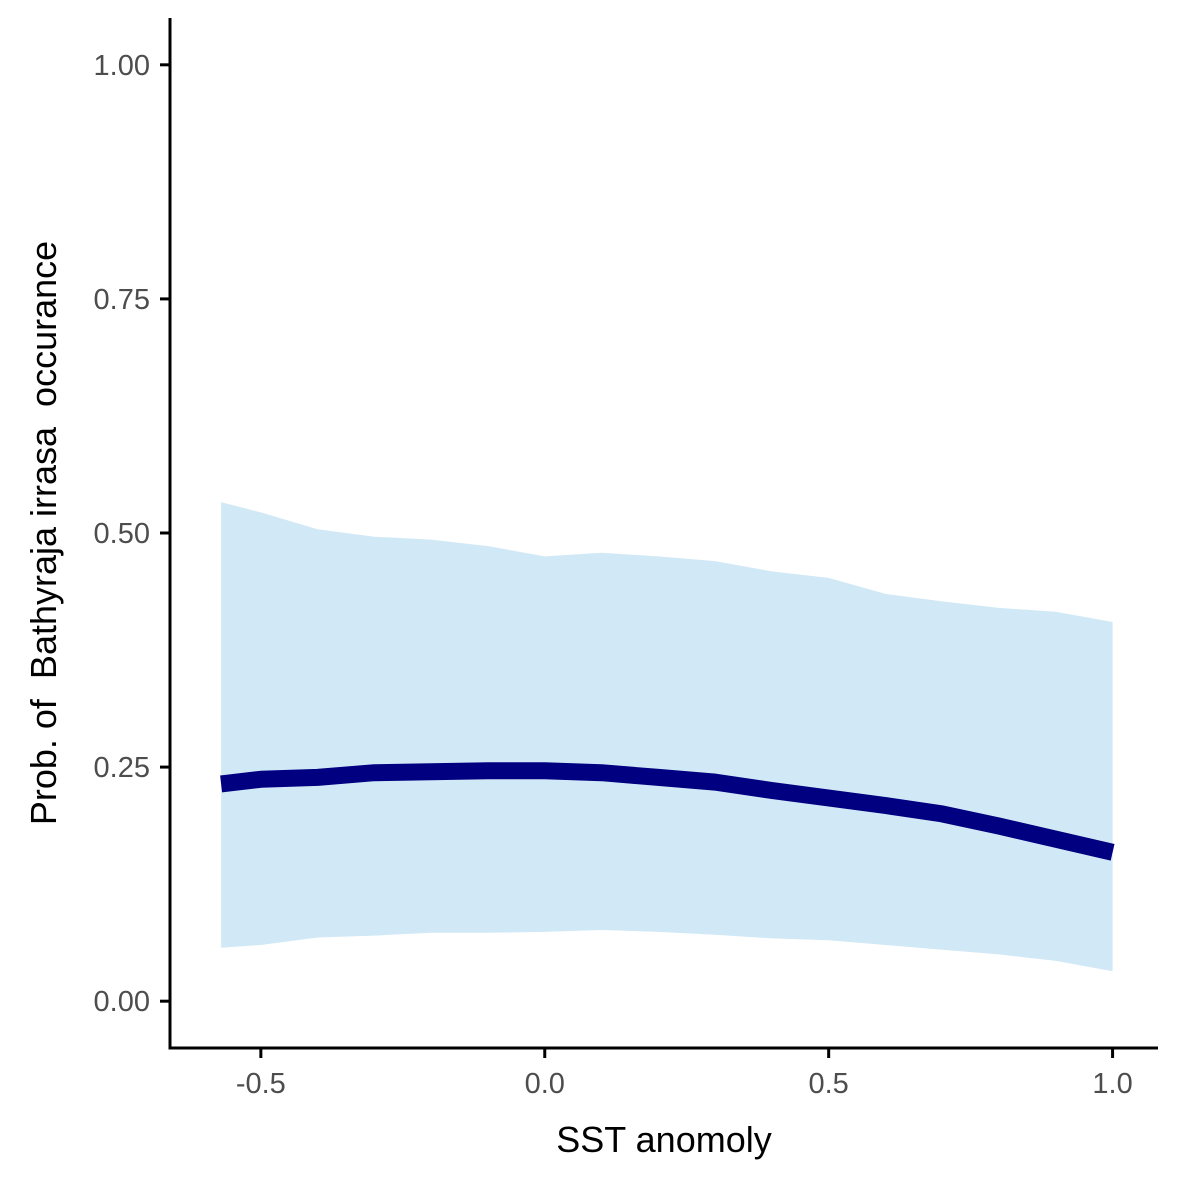 Image resolution: width=1181 pixels, height=1181 pixels. What do you see at coordinates (43, 533) in the screenshot?
I see `y-axis-title: Prob. of Bathyraja irrasa occurance` at bounding box center [43, 533].